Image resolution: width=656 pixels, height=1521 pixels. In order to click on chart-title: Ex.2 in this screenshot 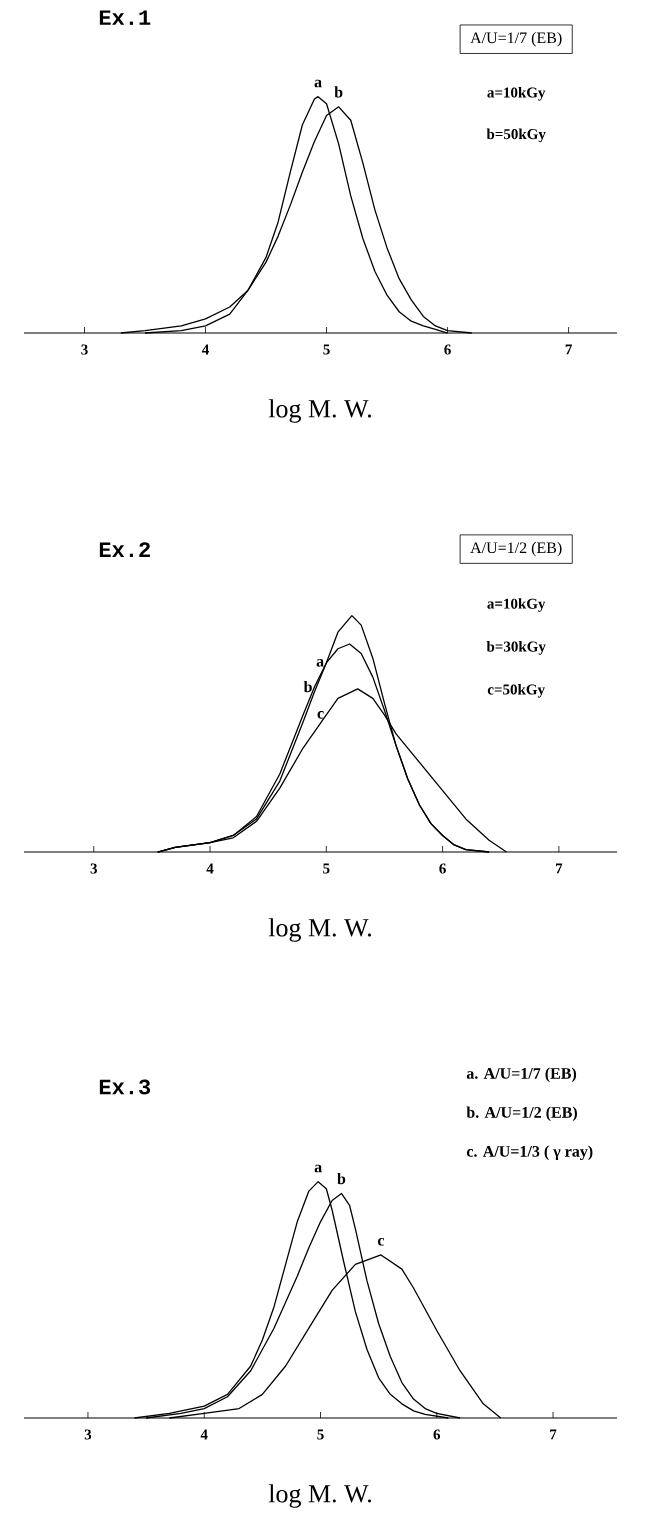, I will do `click(124, 549)`.